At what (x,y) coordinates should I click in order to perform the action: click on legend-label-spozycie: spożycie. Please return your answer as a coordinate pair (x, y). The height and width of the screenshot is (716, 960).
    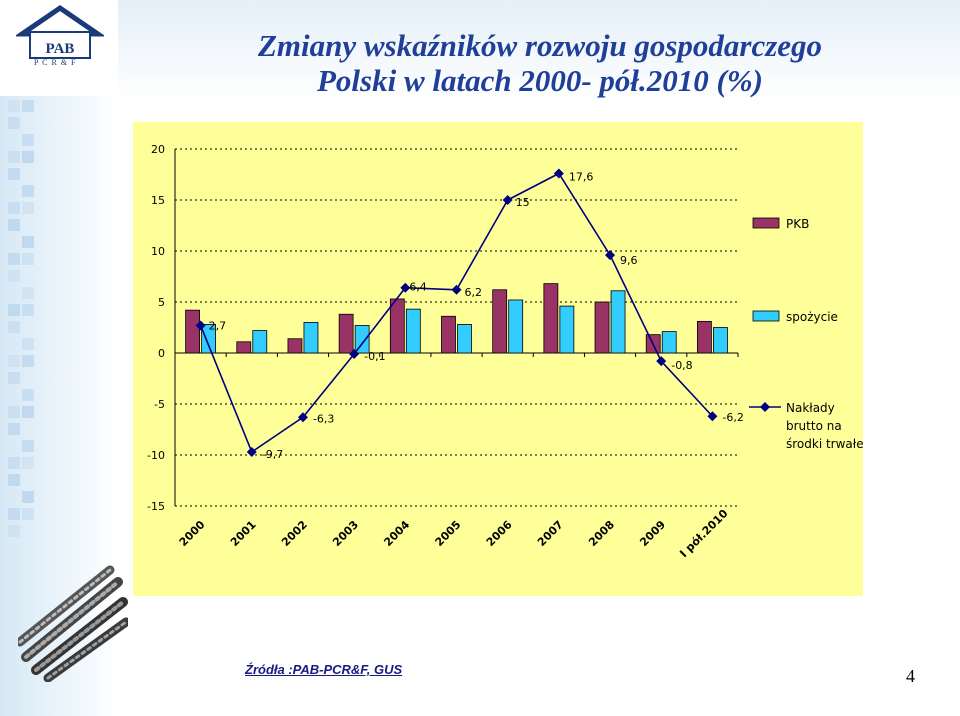
    Looking at the image, I should click on (812, 317).